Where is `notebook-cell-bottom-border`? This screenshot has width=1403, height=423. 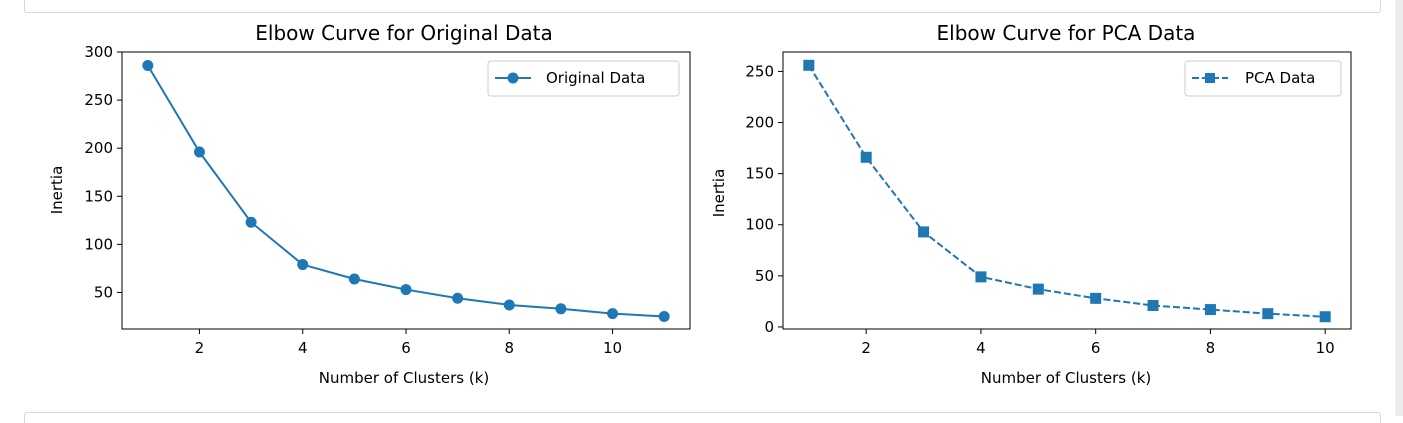
notebook-cell-bottom-border is located at coordinates (702, 417).